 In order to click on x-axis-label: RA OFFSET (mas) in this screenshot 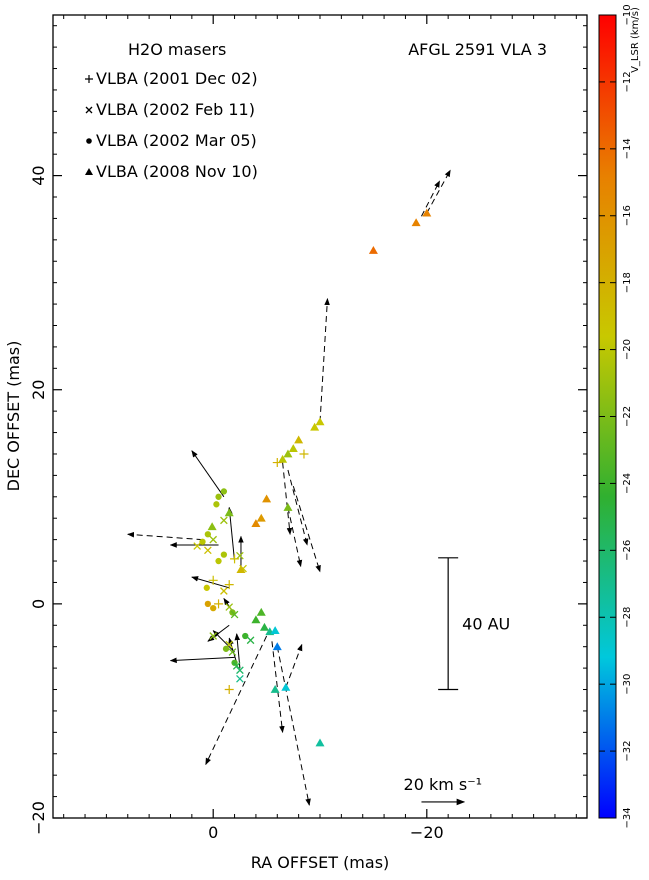, I will do `click(320, 862)`.